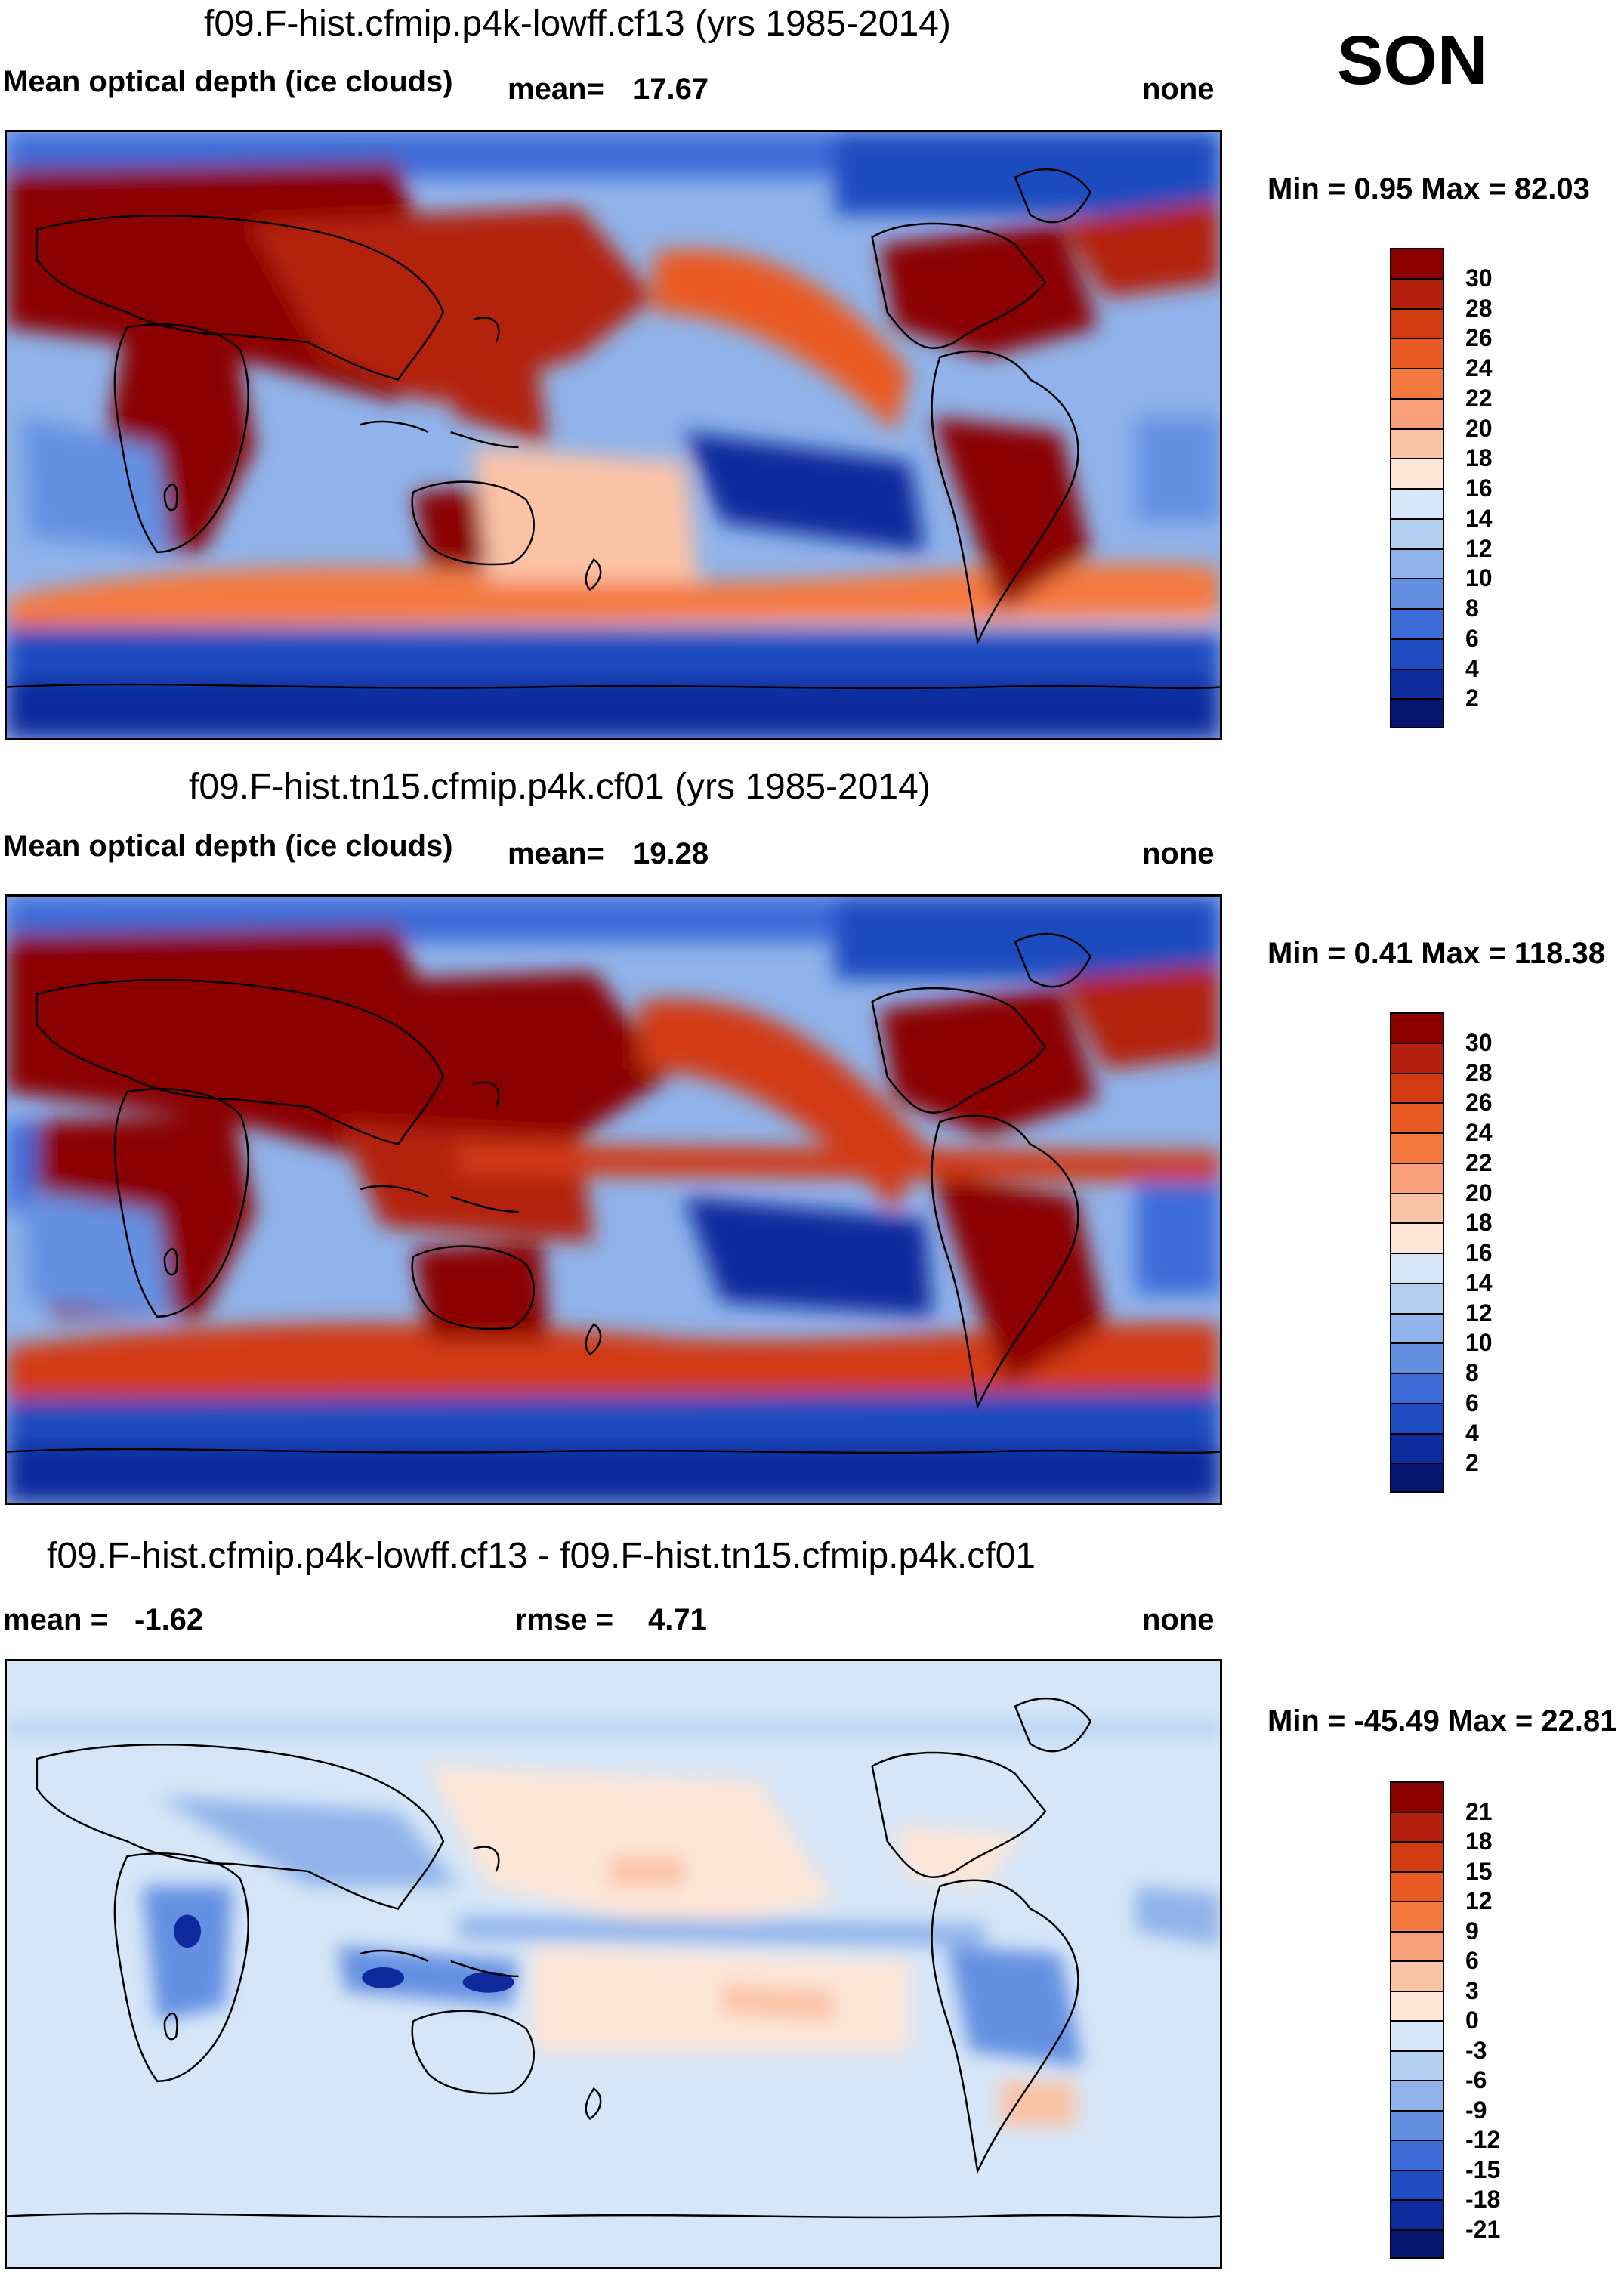  Describe the element at coordinates (1479, 1900) in the screenshot. I see `panel3-colorbar-tick-label: 12` at that location.